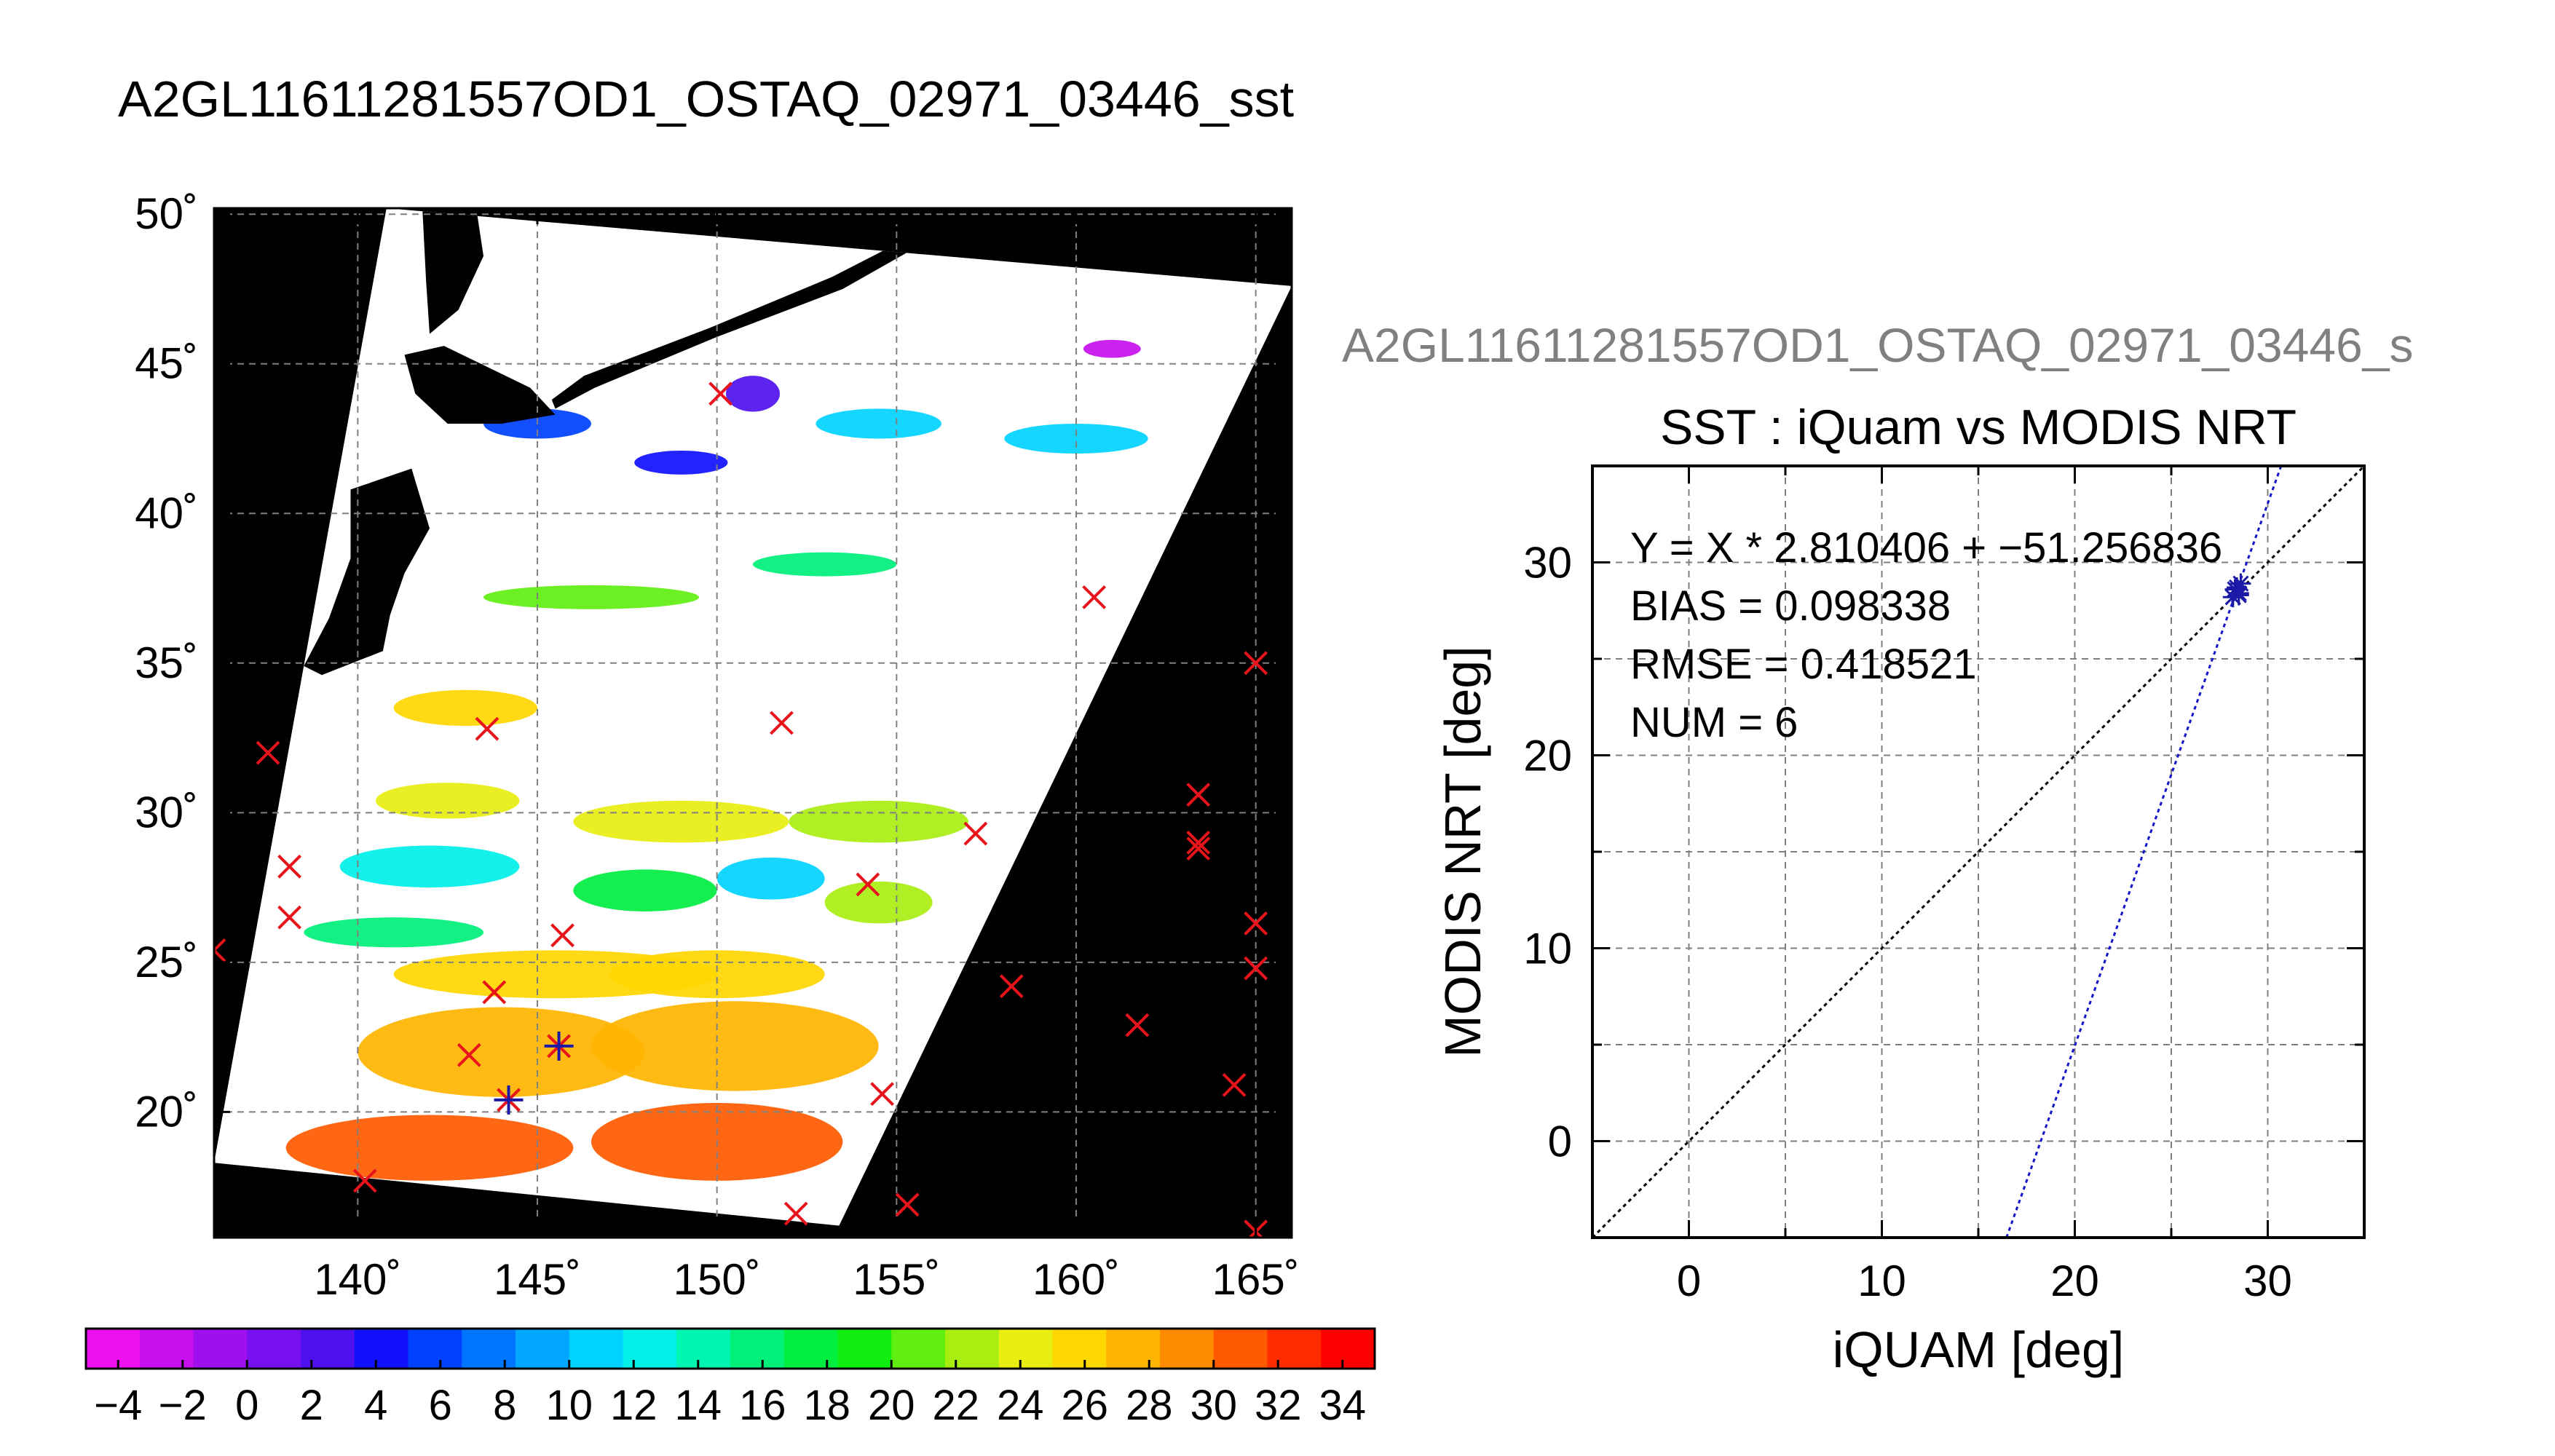  Describe the element at coordinates (118, 1405) in the screenshot. I see `colorbar-tick-label: −4` at that location.